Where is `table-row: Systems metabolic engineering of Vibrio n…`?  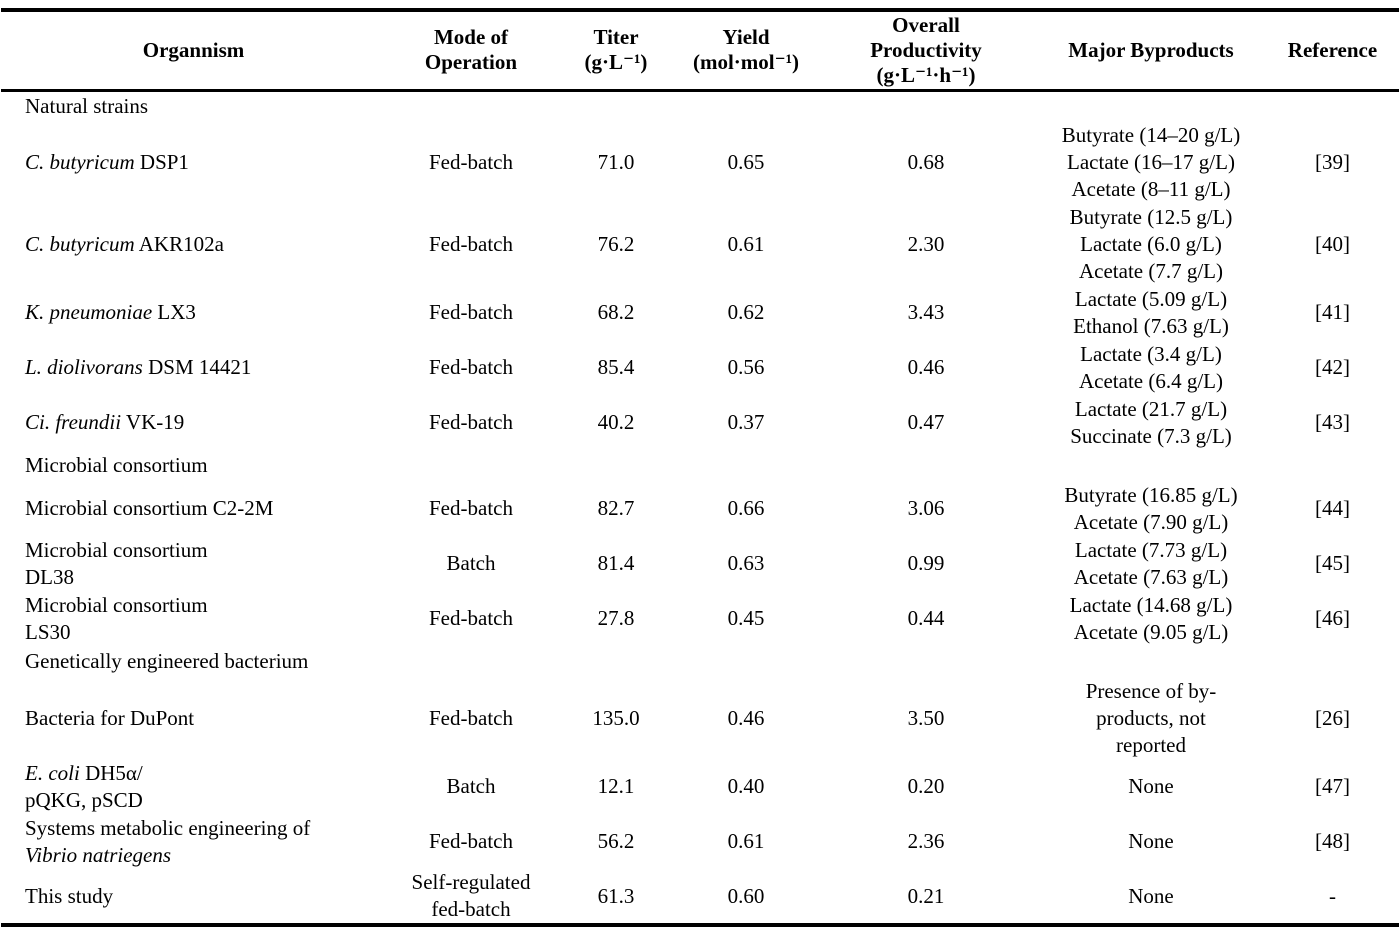
table-row: Systems metabolic engineering of Vibrio n… is located at coordinates (700, 841).